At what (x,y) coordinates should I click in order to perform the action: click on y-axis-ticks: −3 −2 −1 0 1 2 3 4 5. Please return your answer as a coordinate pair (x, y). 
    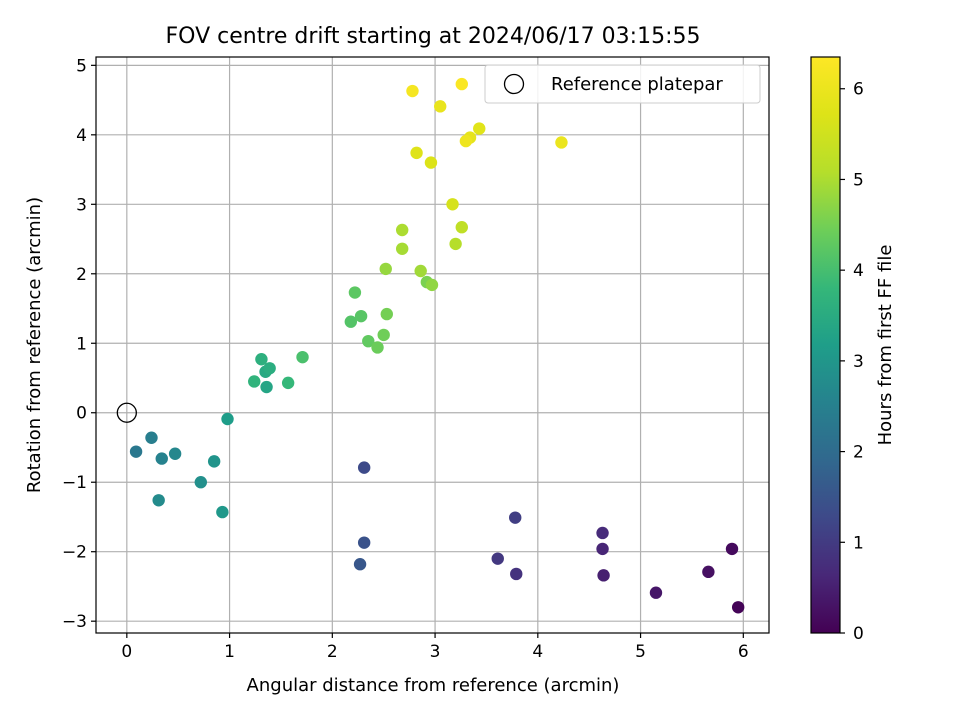
    Looking at the image, I should click on (79, 344).